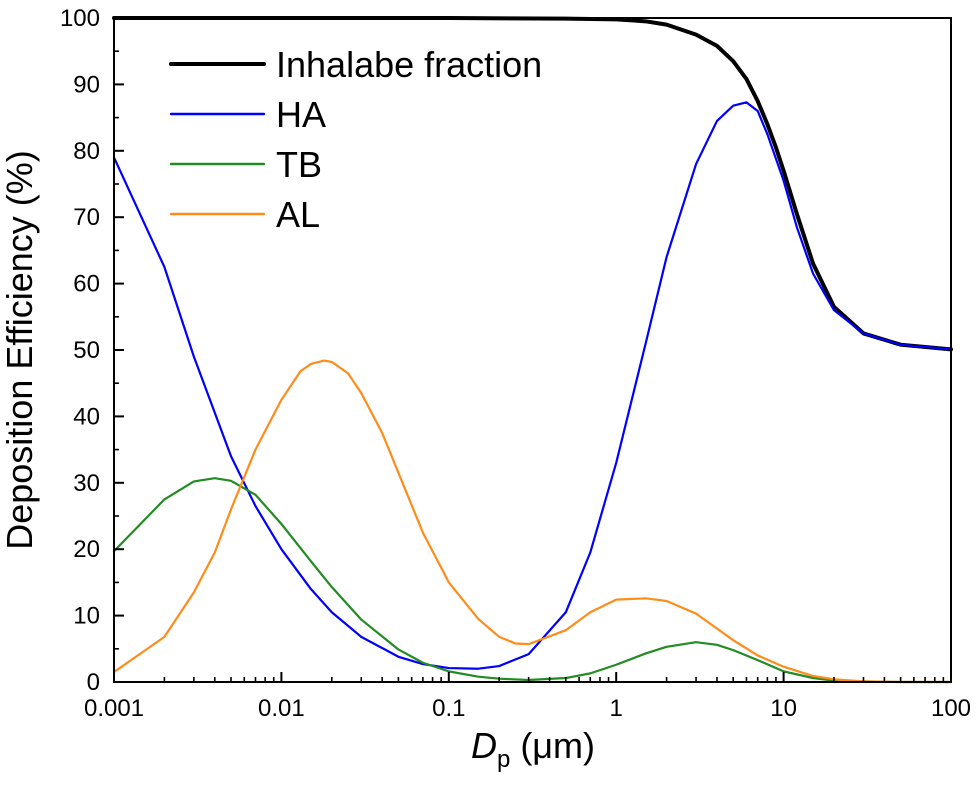 The height and width of the screenshot is (806, 980). What do you see at coordinates (86, 549) in the screenshot?
I see `y-tick-label-20: 20` at bounding box center [86, 549].